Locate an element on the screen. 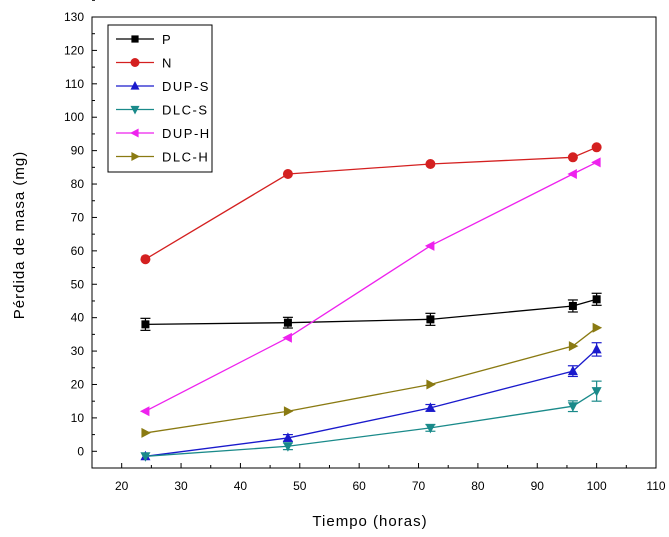 The width and height of the screenshot is (669, 537). x-tick-label: 50 is located at coordinates (300, 486).